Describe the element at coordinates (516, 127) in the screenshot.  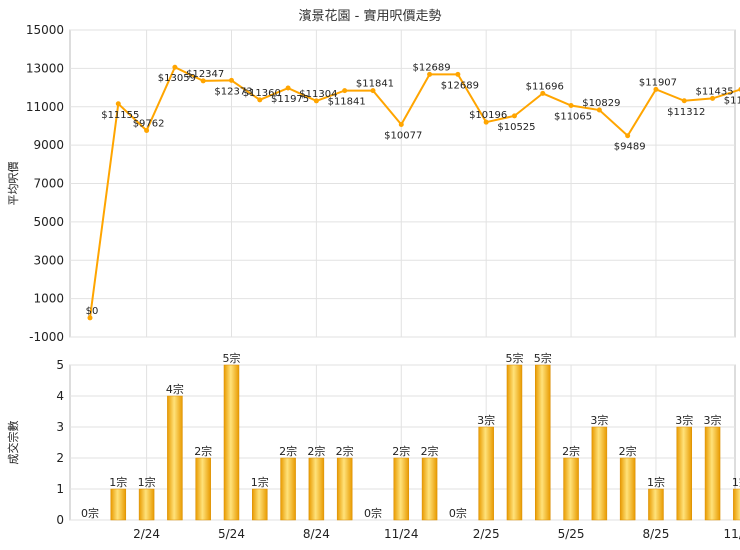
I see `price-point-label: $10525` at that location.